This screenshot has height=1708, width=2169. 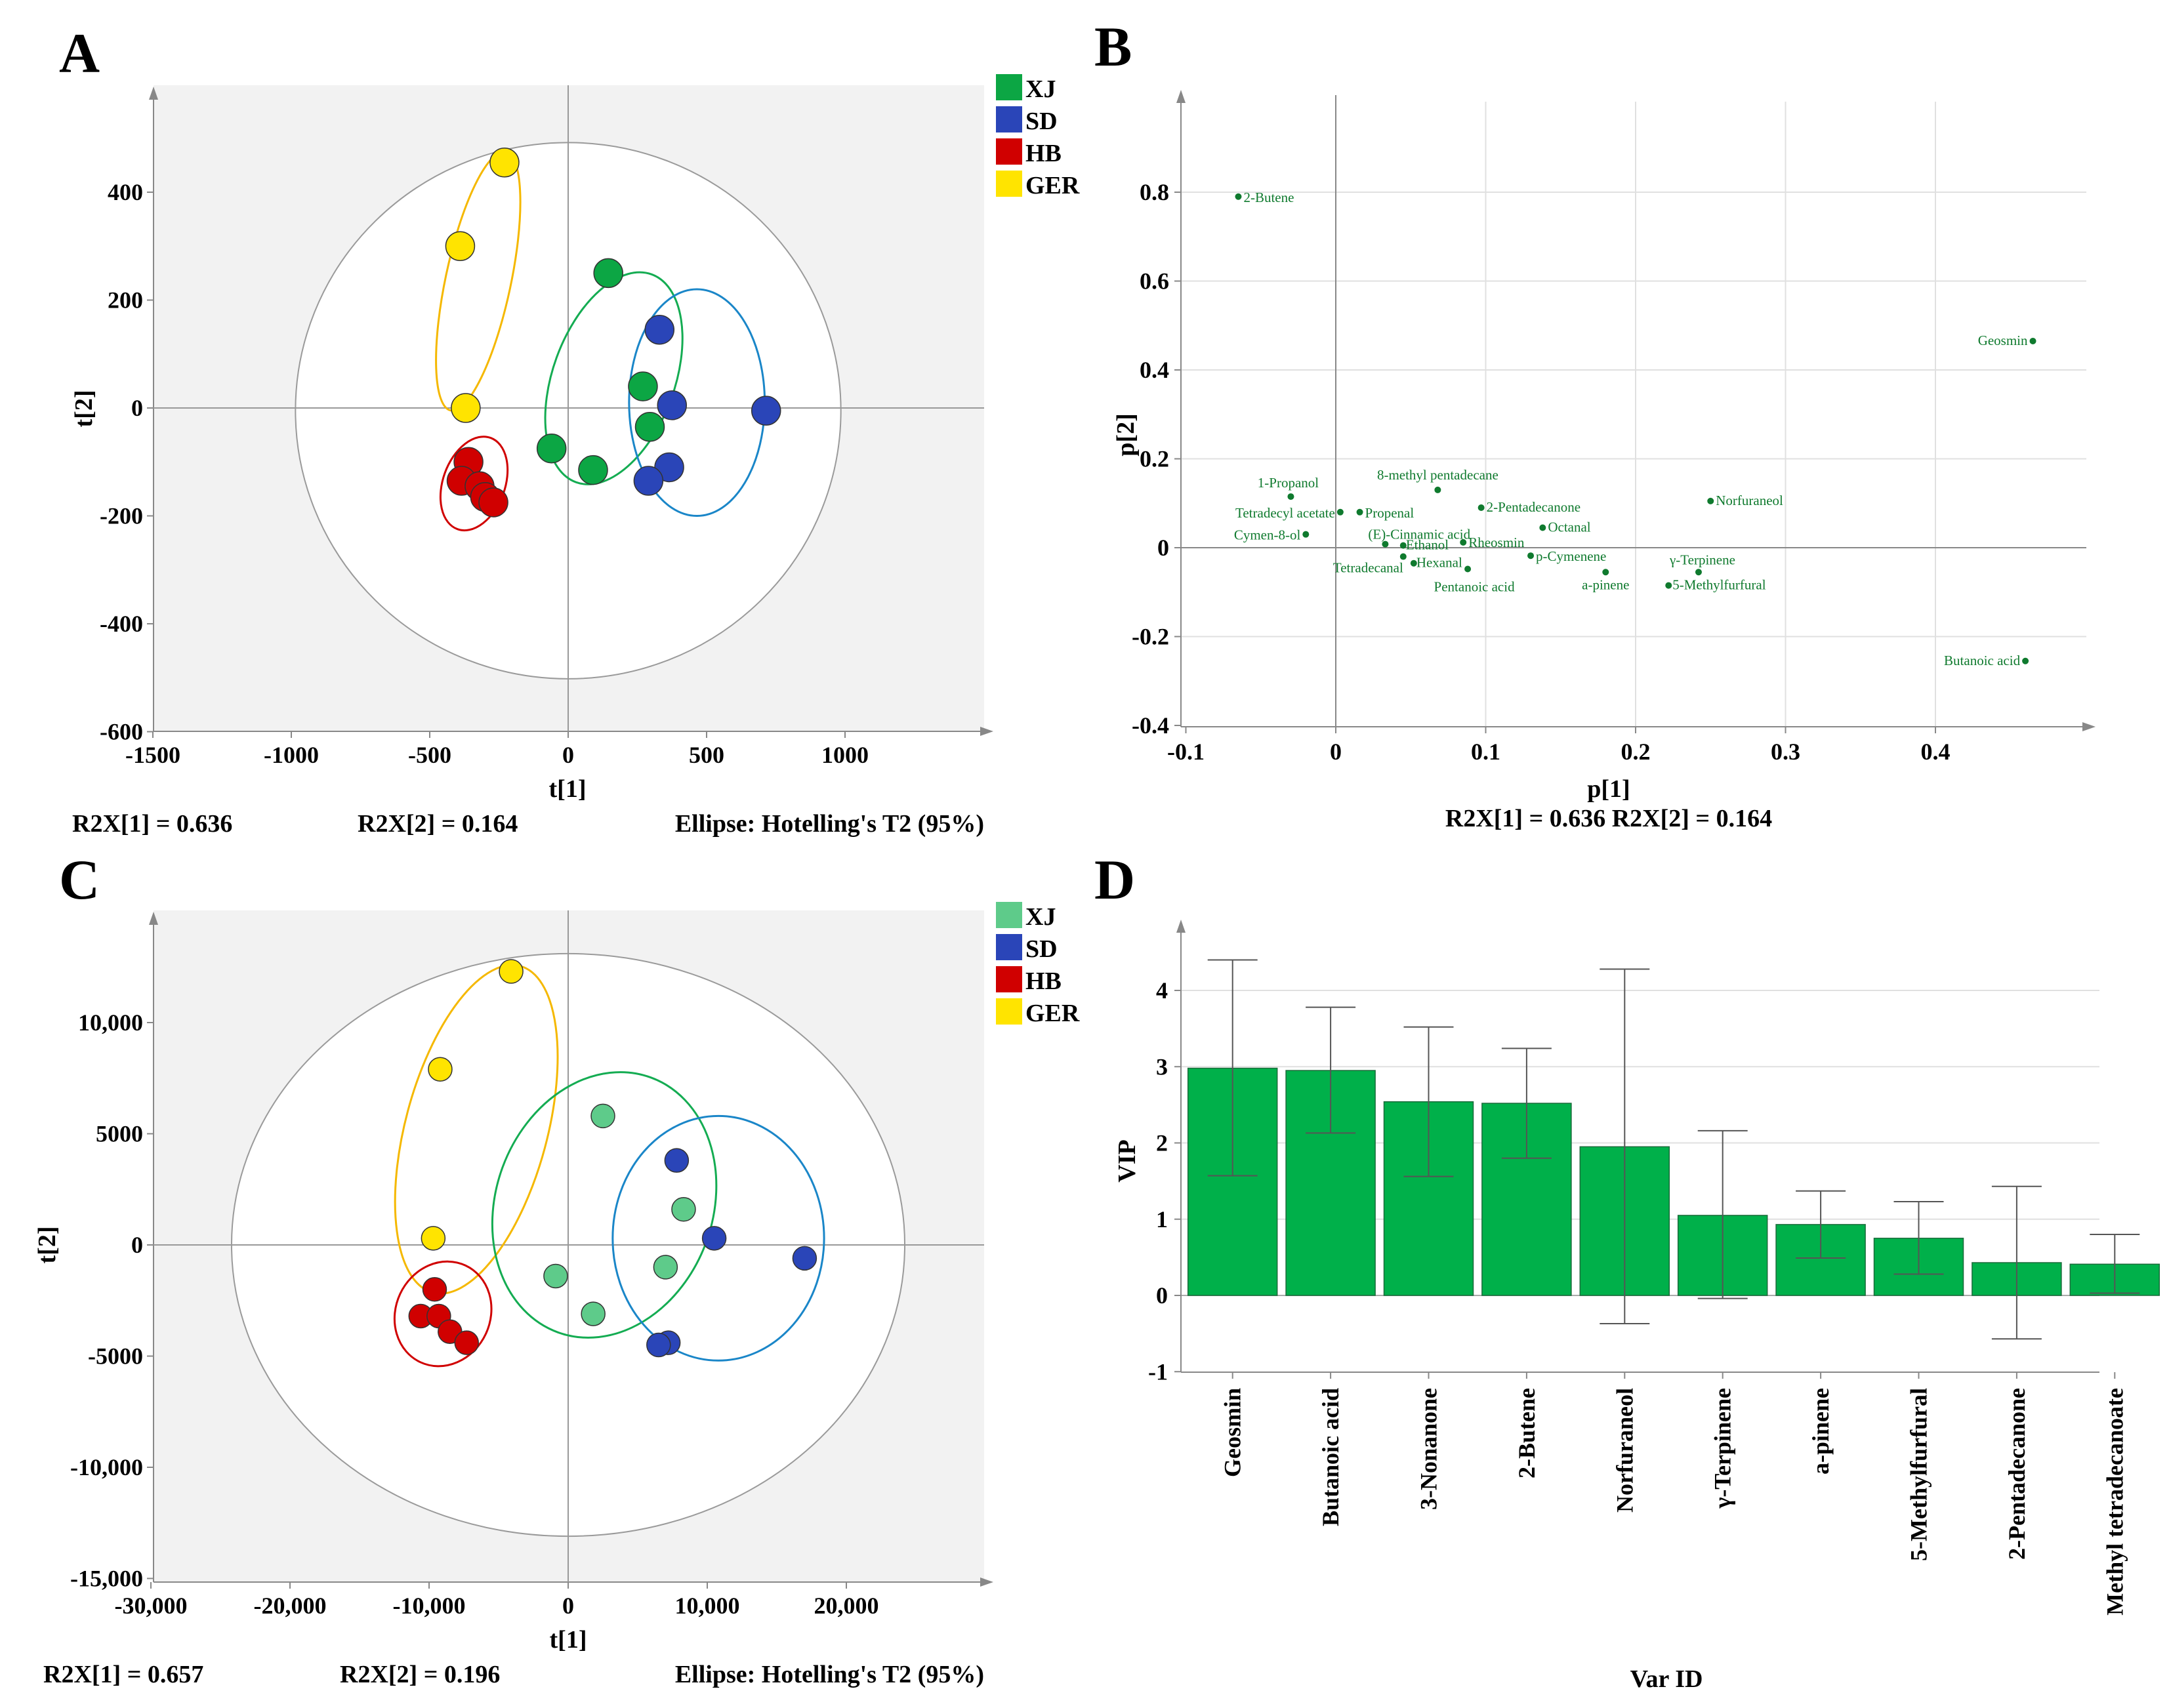 What do you see at coordinates (707, 1606) in the screenshot?
I see `x-tick-label: 10,000` at bounding box center [707, 1606].